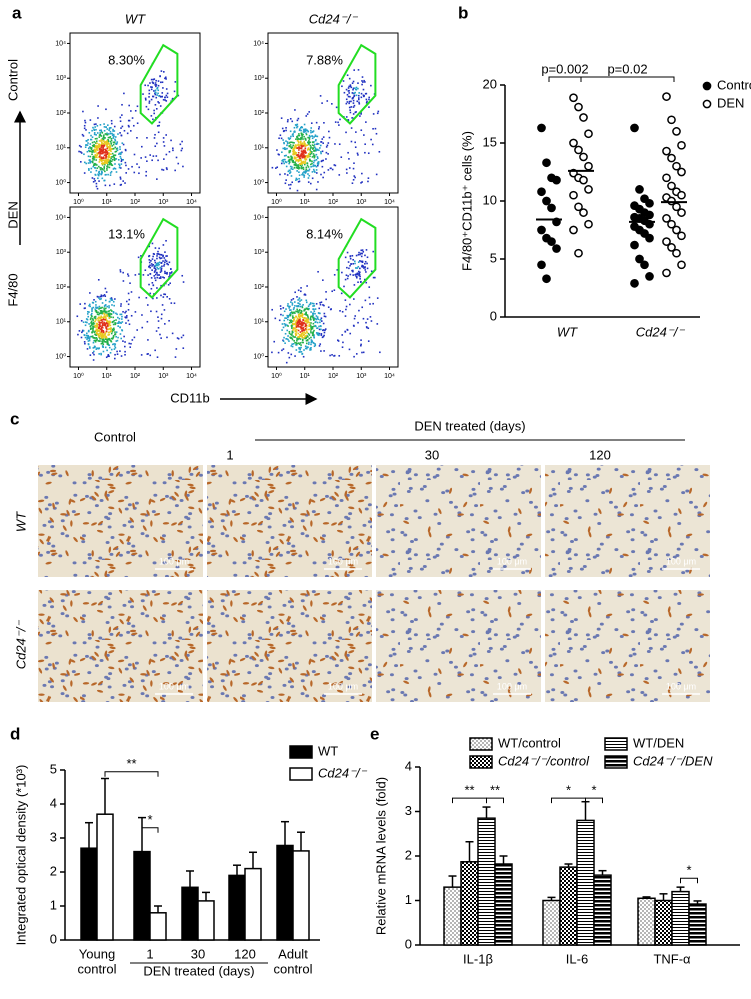 Image resolution: width=751 pixels, height=999 pixels. I want to click on x-tick-label: 10², so click(333, 202).